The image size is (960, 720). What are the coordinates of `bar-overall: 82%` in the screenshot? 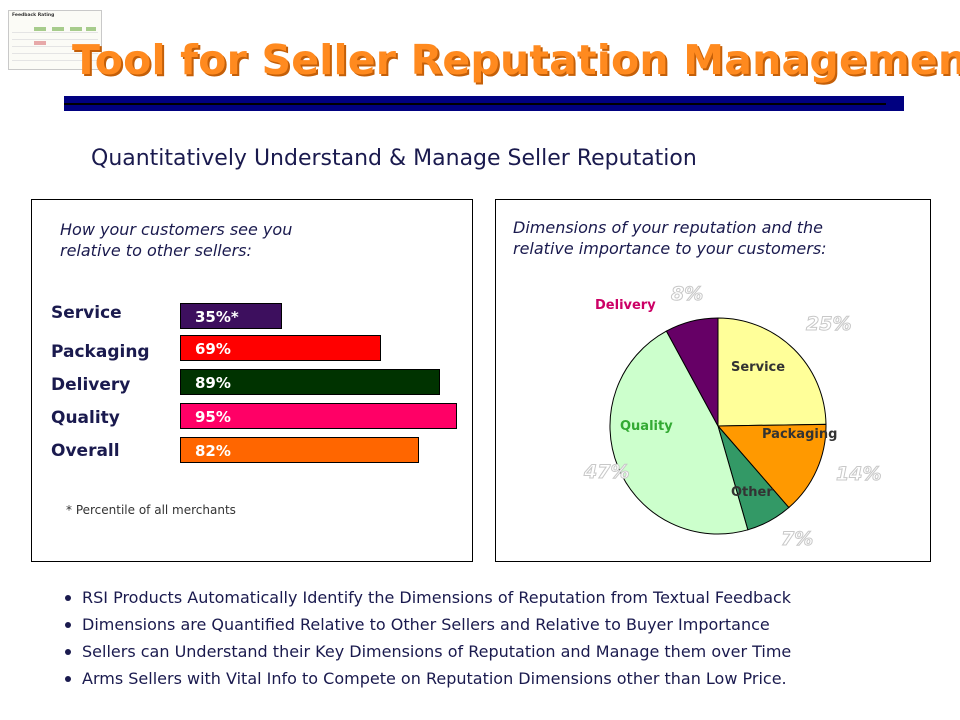 It's located at (299, 450).